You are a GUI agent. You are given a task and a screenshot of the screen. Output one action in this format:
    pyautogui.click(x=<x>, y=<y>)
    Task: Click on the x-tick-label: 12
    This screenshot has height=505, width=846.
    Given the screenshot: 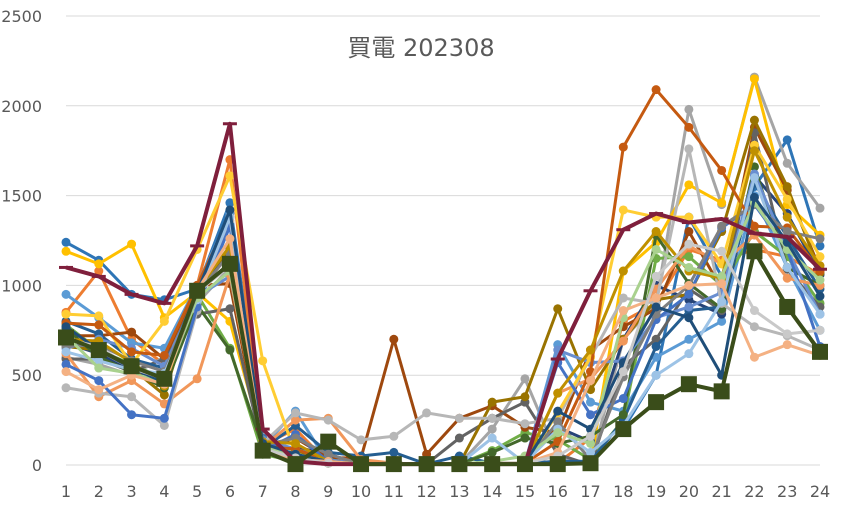 What is the action you would take?
    pyautogui.click(x=426, y=491)
    